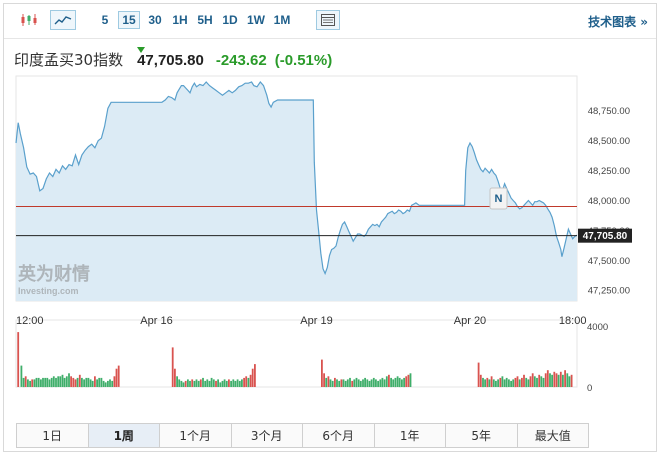 Image resolution: width=661 pixels, height=455 pixels. What do you see at coordinates (180, 20) in the screenshot?
I see `interval-1h: 1H` at bounding box center [180, 20].